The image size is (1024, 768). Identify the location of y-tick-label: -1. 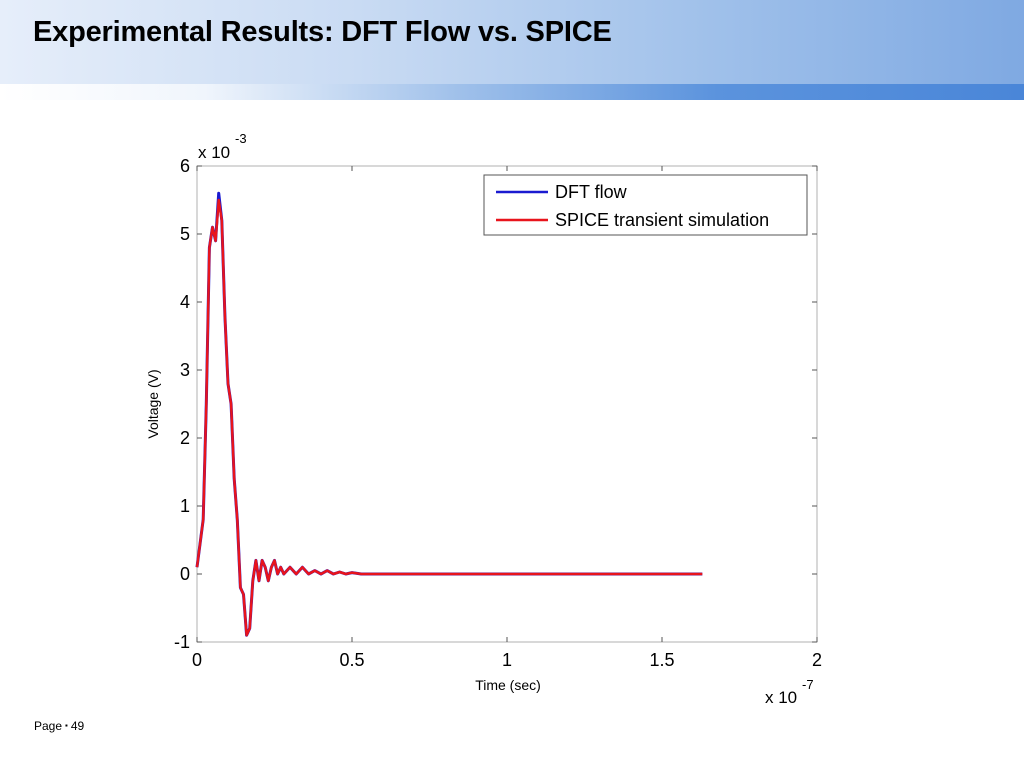
(182, 642).